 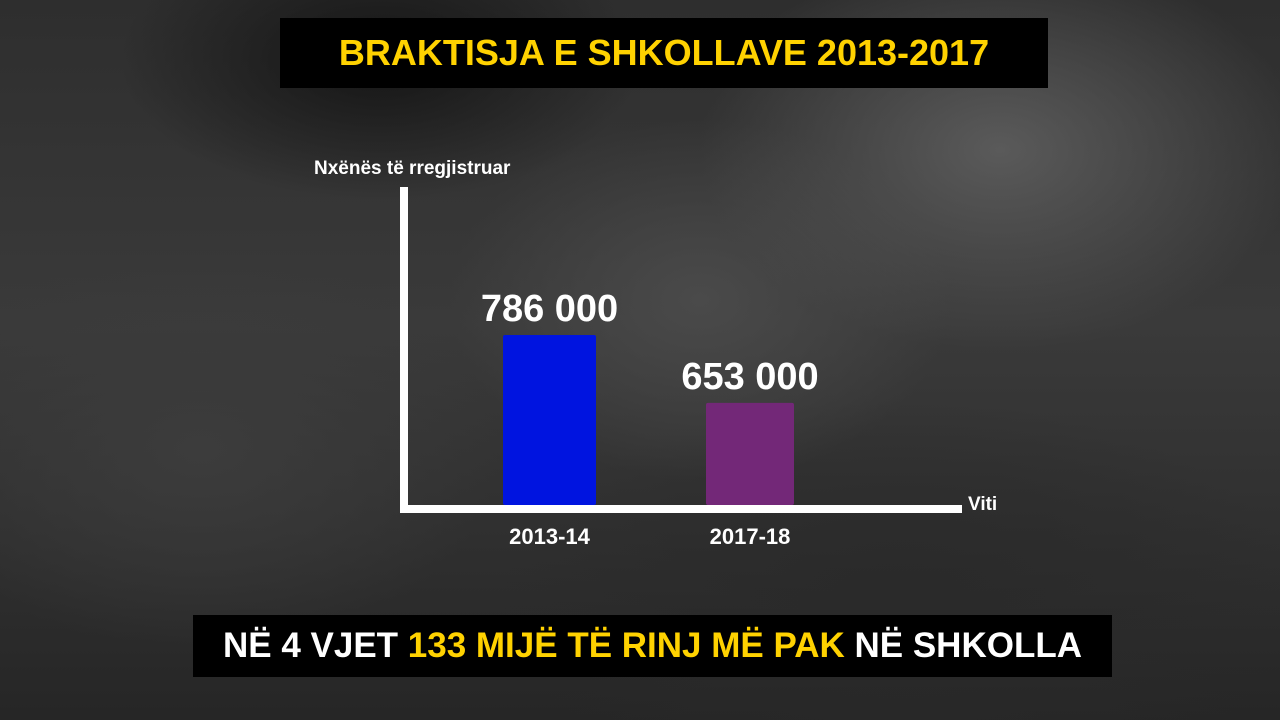 I want to click on footer-text-1: NË 4 VJET, so click(x=315, y=645).